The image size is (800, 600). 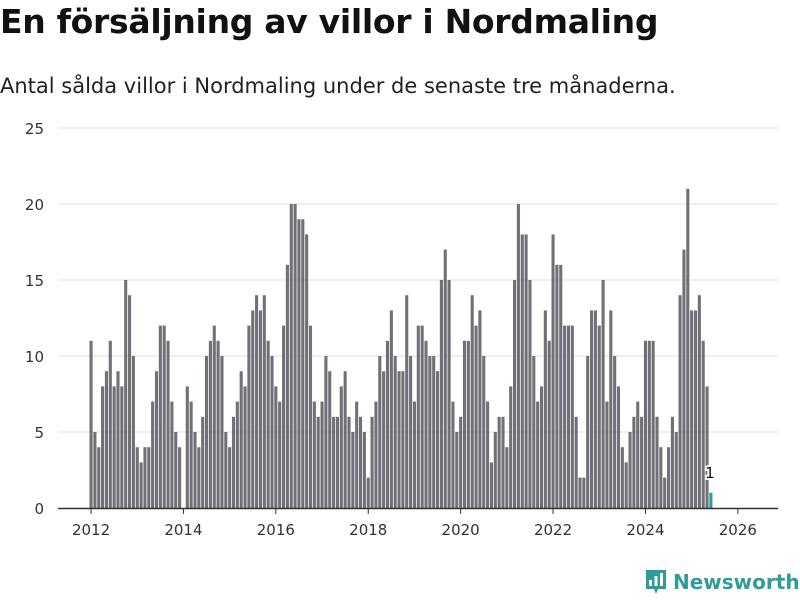 I want to click on y-axis-ticks: 0 5 10 15 20 25, so click(x=34, y=319).